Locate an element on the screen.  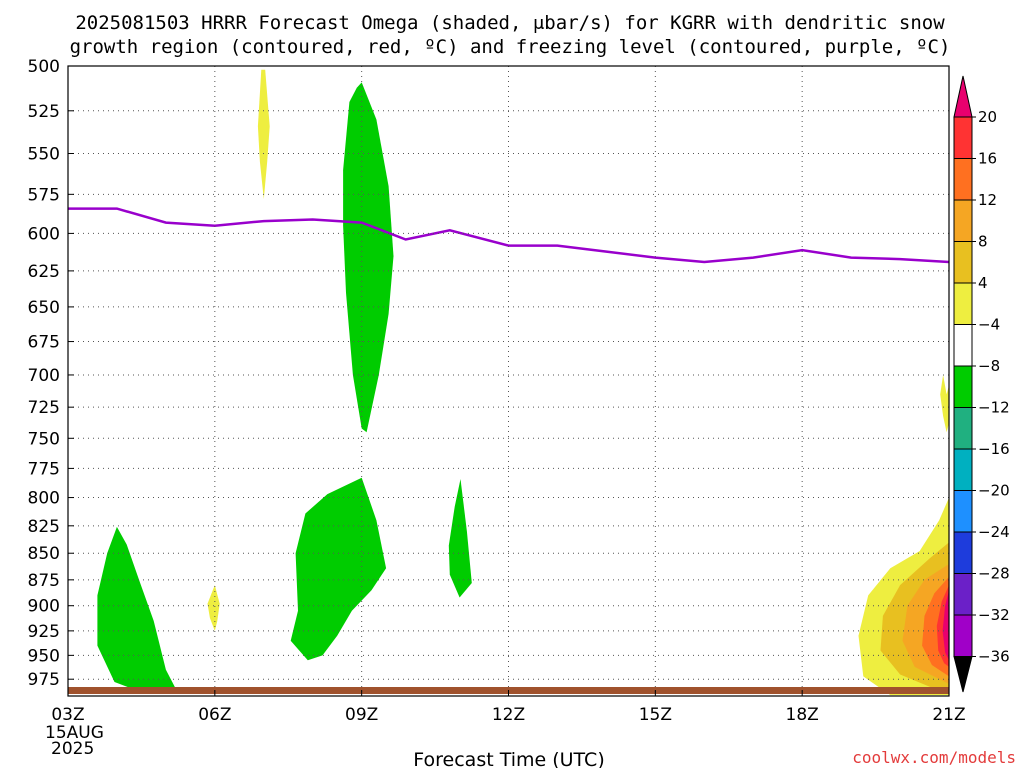
y-tick-label: 725 is located at coordinates (44, 408).